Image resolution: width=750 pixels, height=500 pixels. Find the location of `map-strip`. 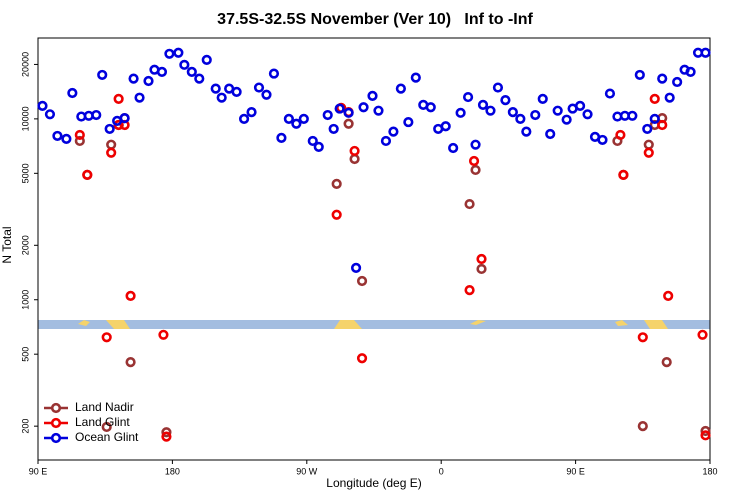

map-strip is located at coordinates (374, 324).